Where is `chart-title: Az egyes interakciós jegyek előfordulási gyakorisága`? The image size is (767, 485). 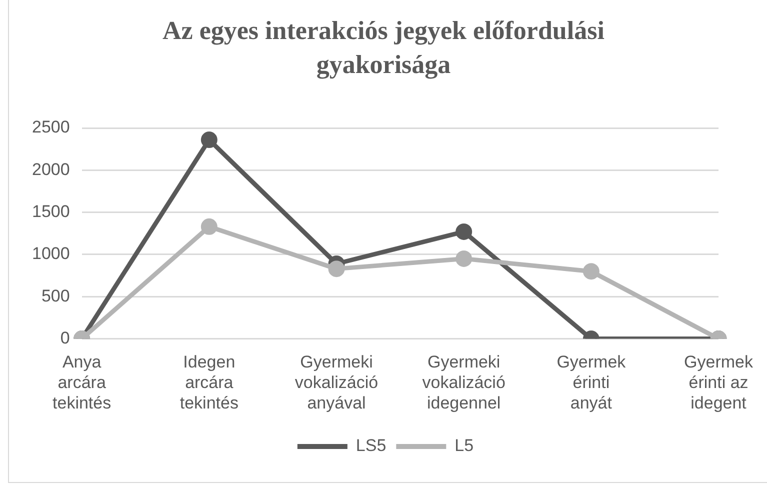
chart-title: Az egyes interakciós jegyek előfordulási gyakorisága is located at coordinates (384, 48).